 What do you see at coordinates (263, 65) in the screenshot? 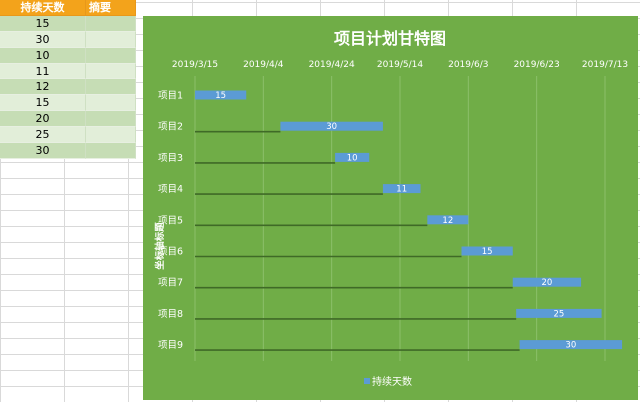
I see `x-tick-label: 2019/4/4` at bounding box center [263, 65].